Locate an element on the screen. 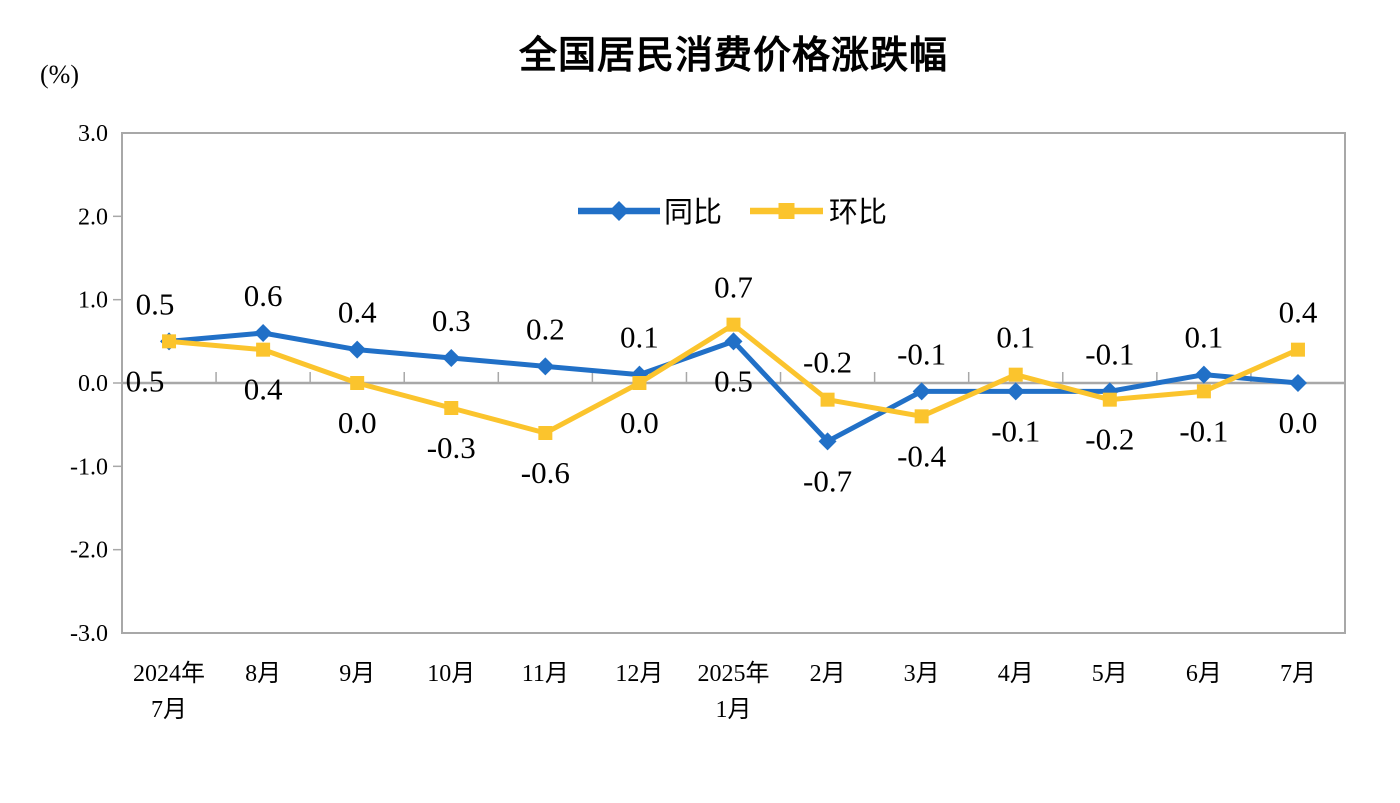 The width and height of the screenshot is (1400, 803). legend: 同比 环比 is located at coordinates (732, 212).